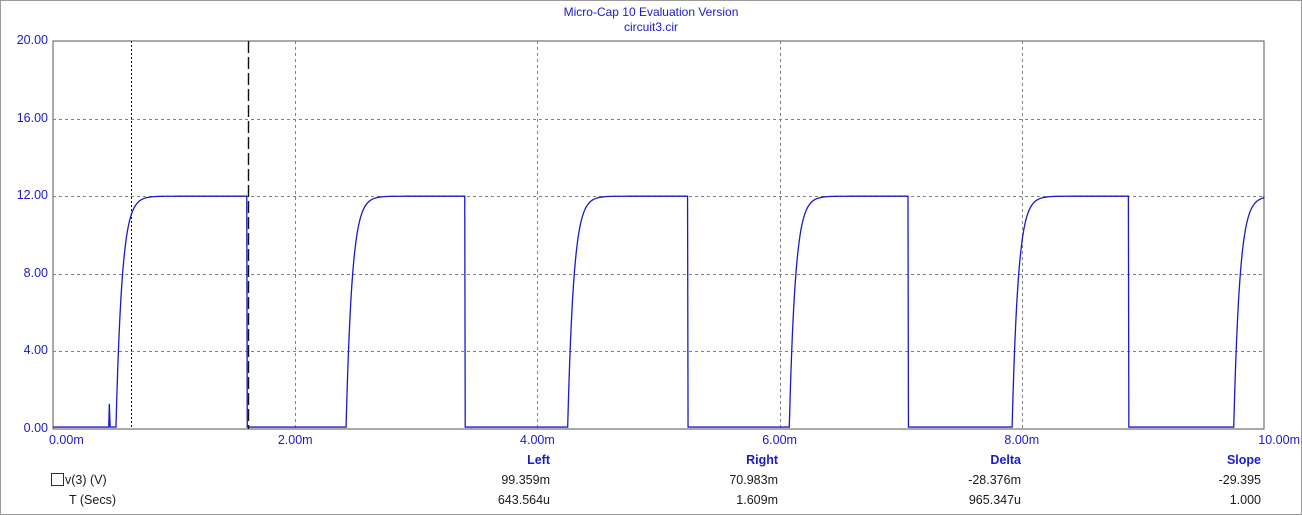 The width and height of the screenshot is (1302, 515). Describe the element at coordinates (1243, 460) in the screenshot. I see `header-slope: Slope` at that location.